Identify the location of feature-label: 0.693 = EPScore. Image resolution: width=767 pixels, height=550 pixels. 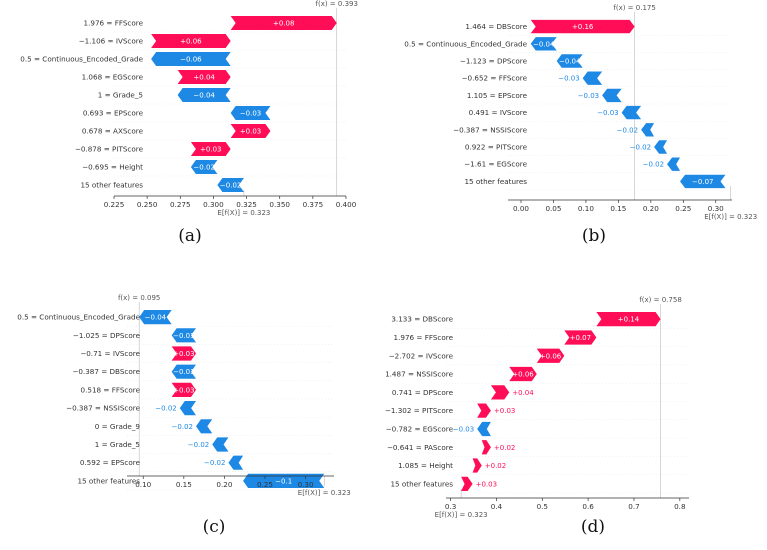
(113, 113).